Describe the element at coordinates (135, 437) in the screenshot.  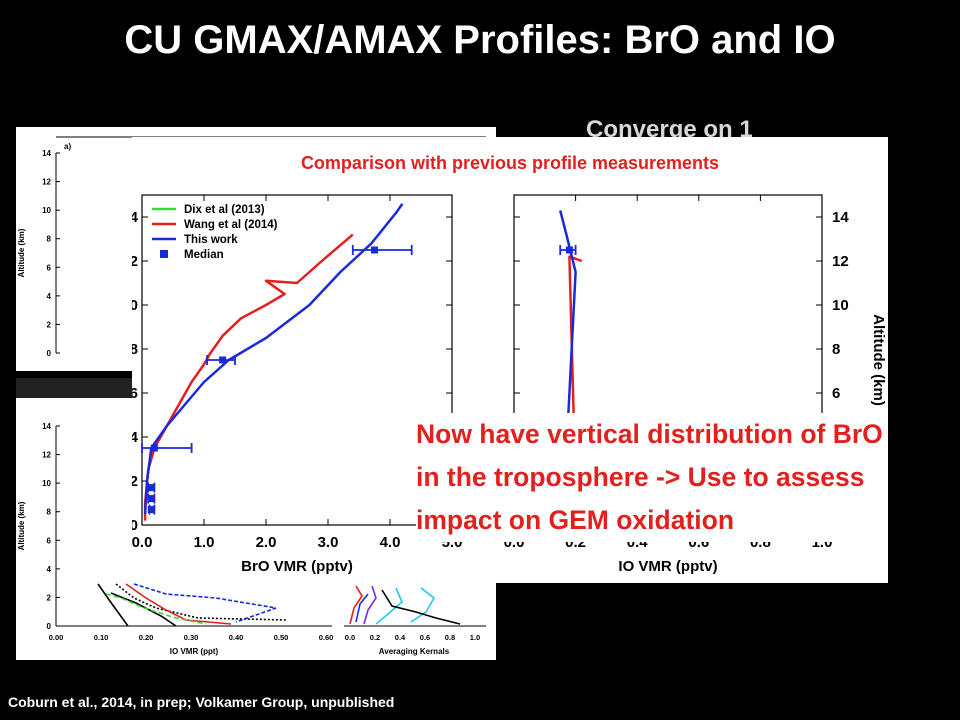
I see `bro-ytick-label: 4` at that location.